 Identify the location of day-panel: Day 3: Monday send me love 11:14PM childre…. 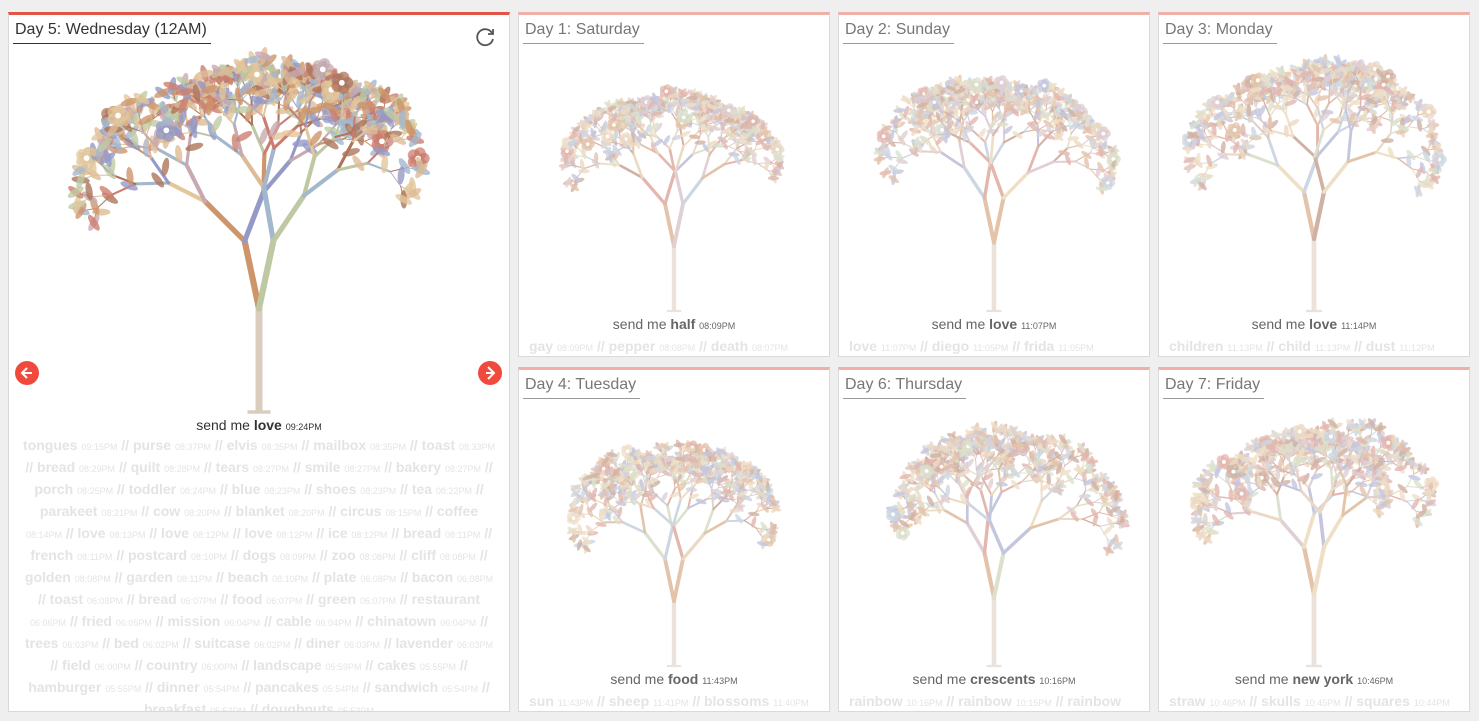
(1314, 184).